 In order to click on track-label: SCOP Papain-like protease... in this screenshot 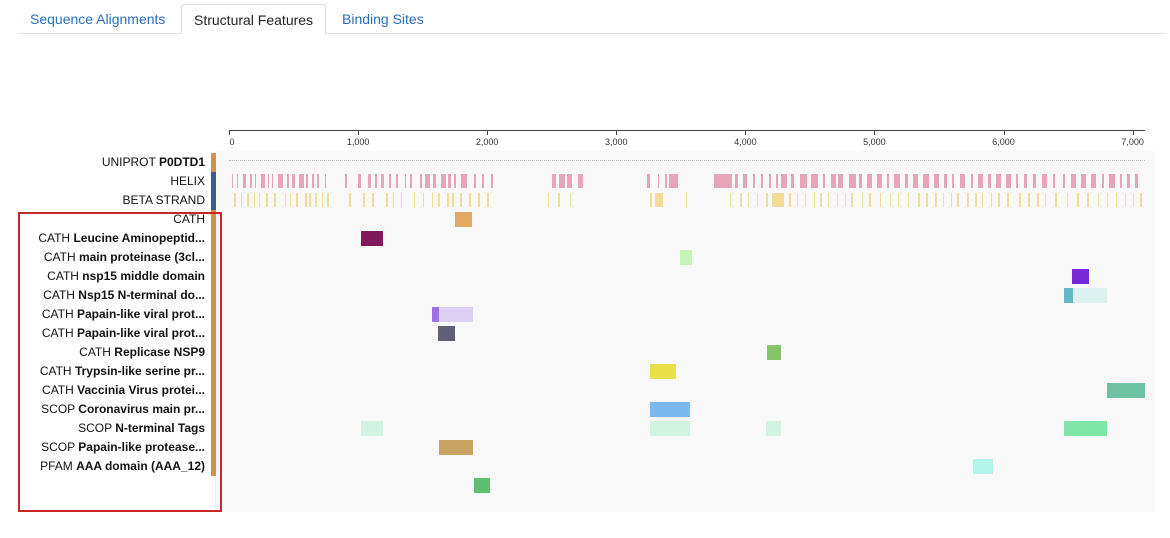, I will do `click(111, 447)`.